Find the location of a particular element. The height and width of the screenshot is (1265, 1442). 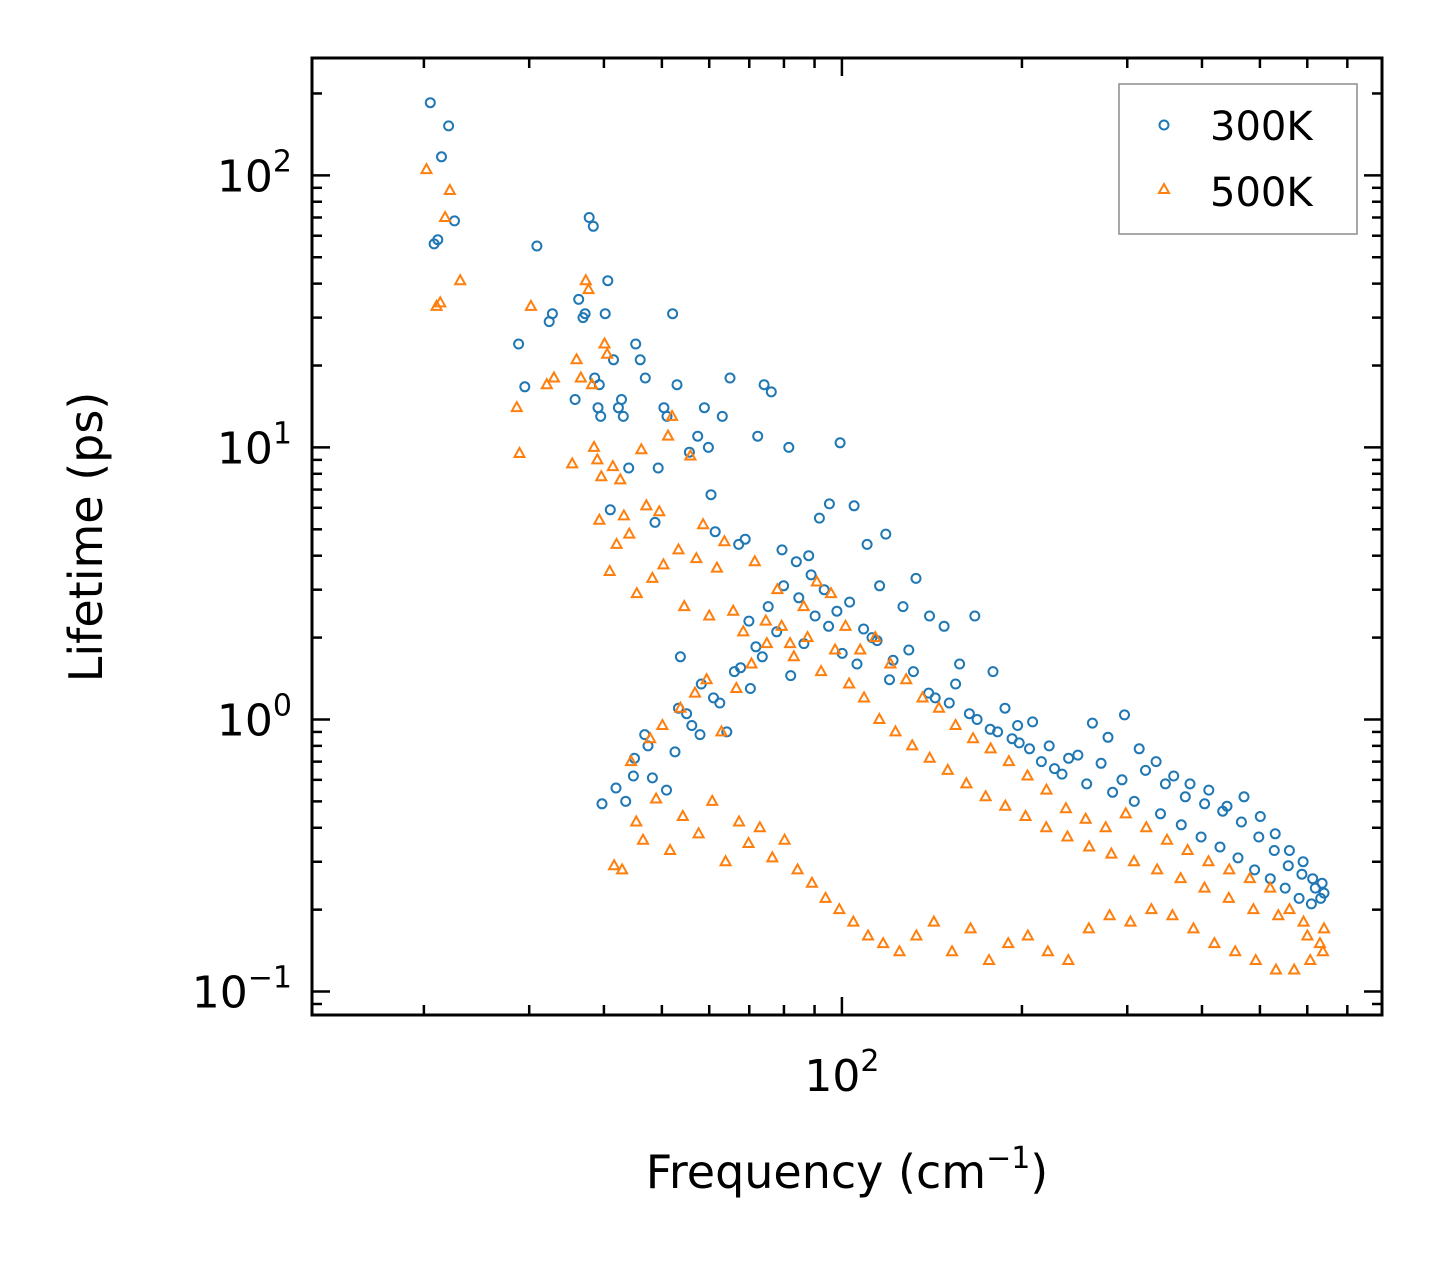

legend-label-500k: 500K is located at coordinates (1262, 193).